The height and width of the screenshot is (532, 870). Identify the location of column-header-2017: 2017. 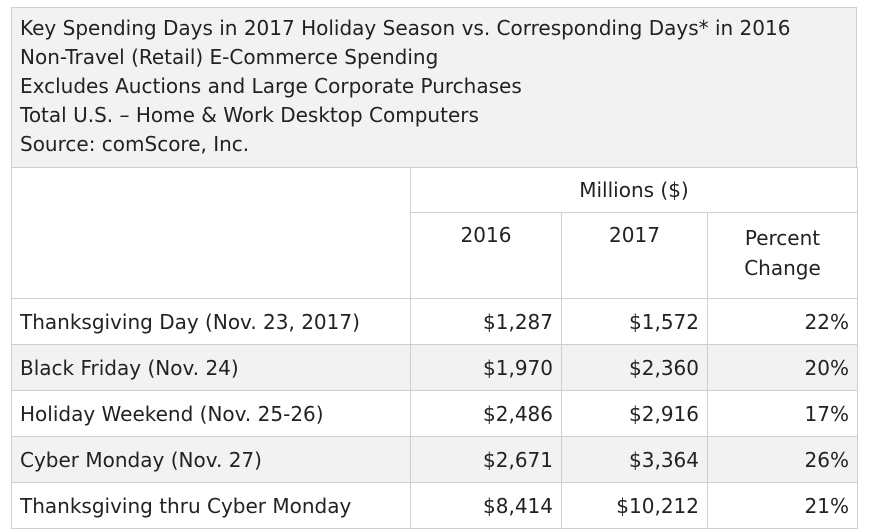
(634, 255).